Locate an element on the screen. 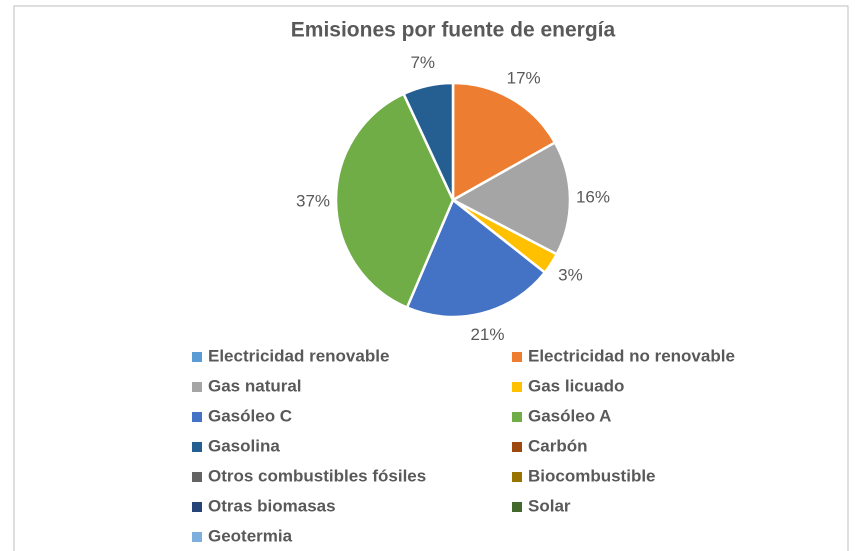  data-label: 3% is located at coordinates (570, 275).